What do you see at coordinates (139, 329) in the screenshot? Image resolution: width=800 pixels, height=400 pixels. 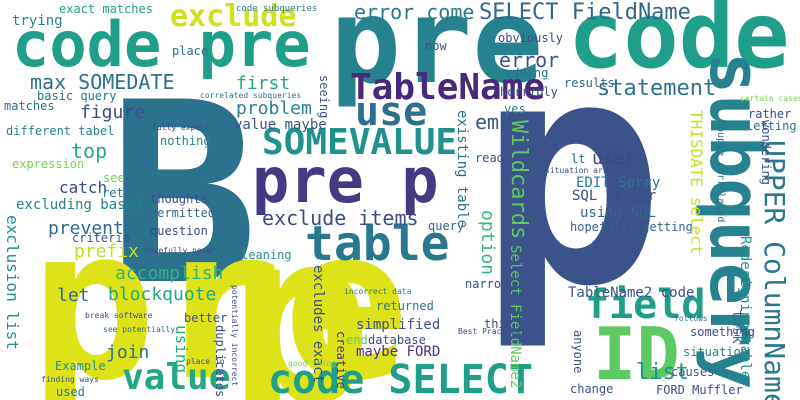 I see `word-see-potentially-109: see potentially` at bounding box center [139, 329].